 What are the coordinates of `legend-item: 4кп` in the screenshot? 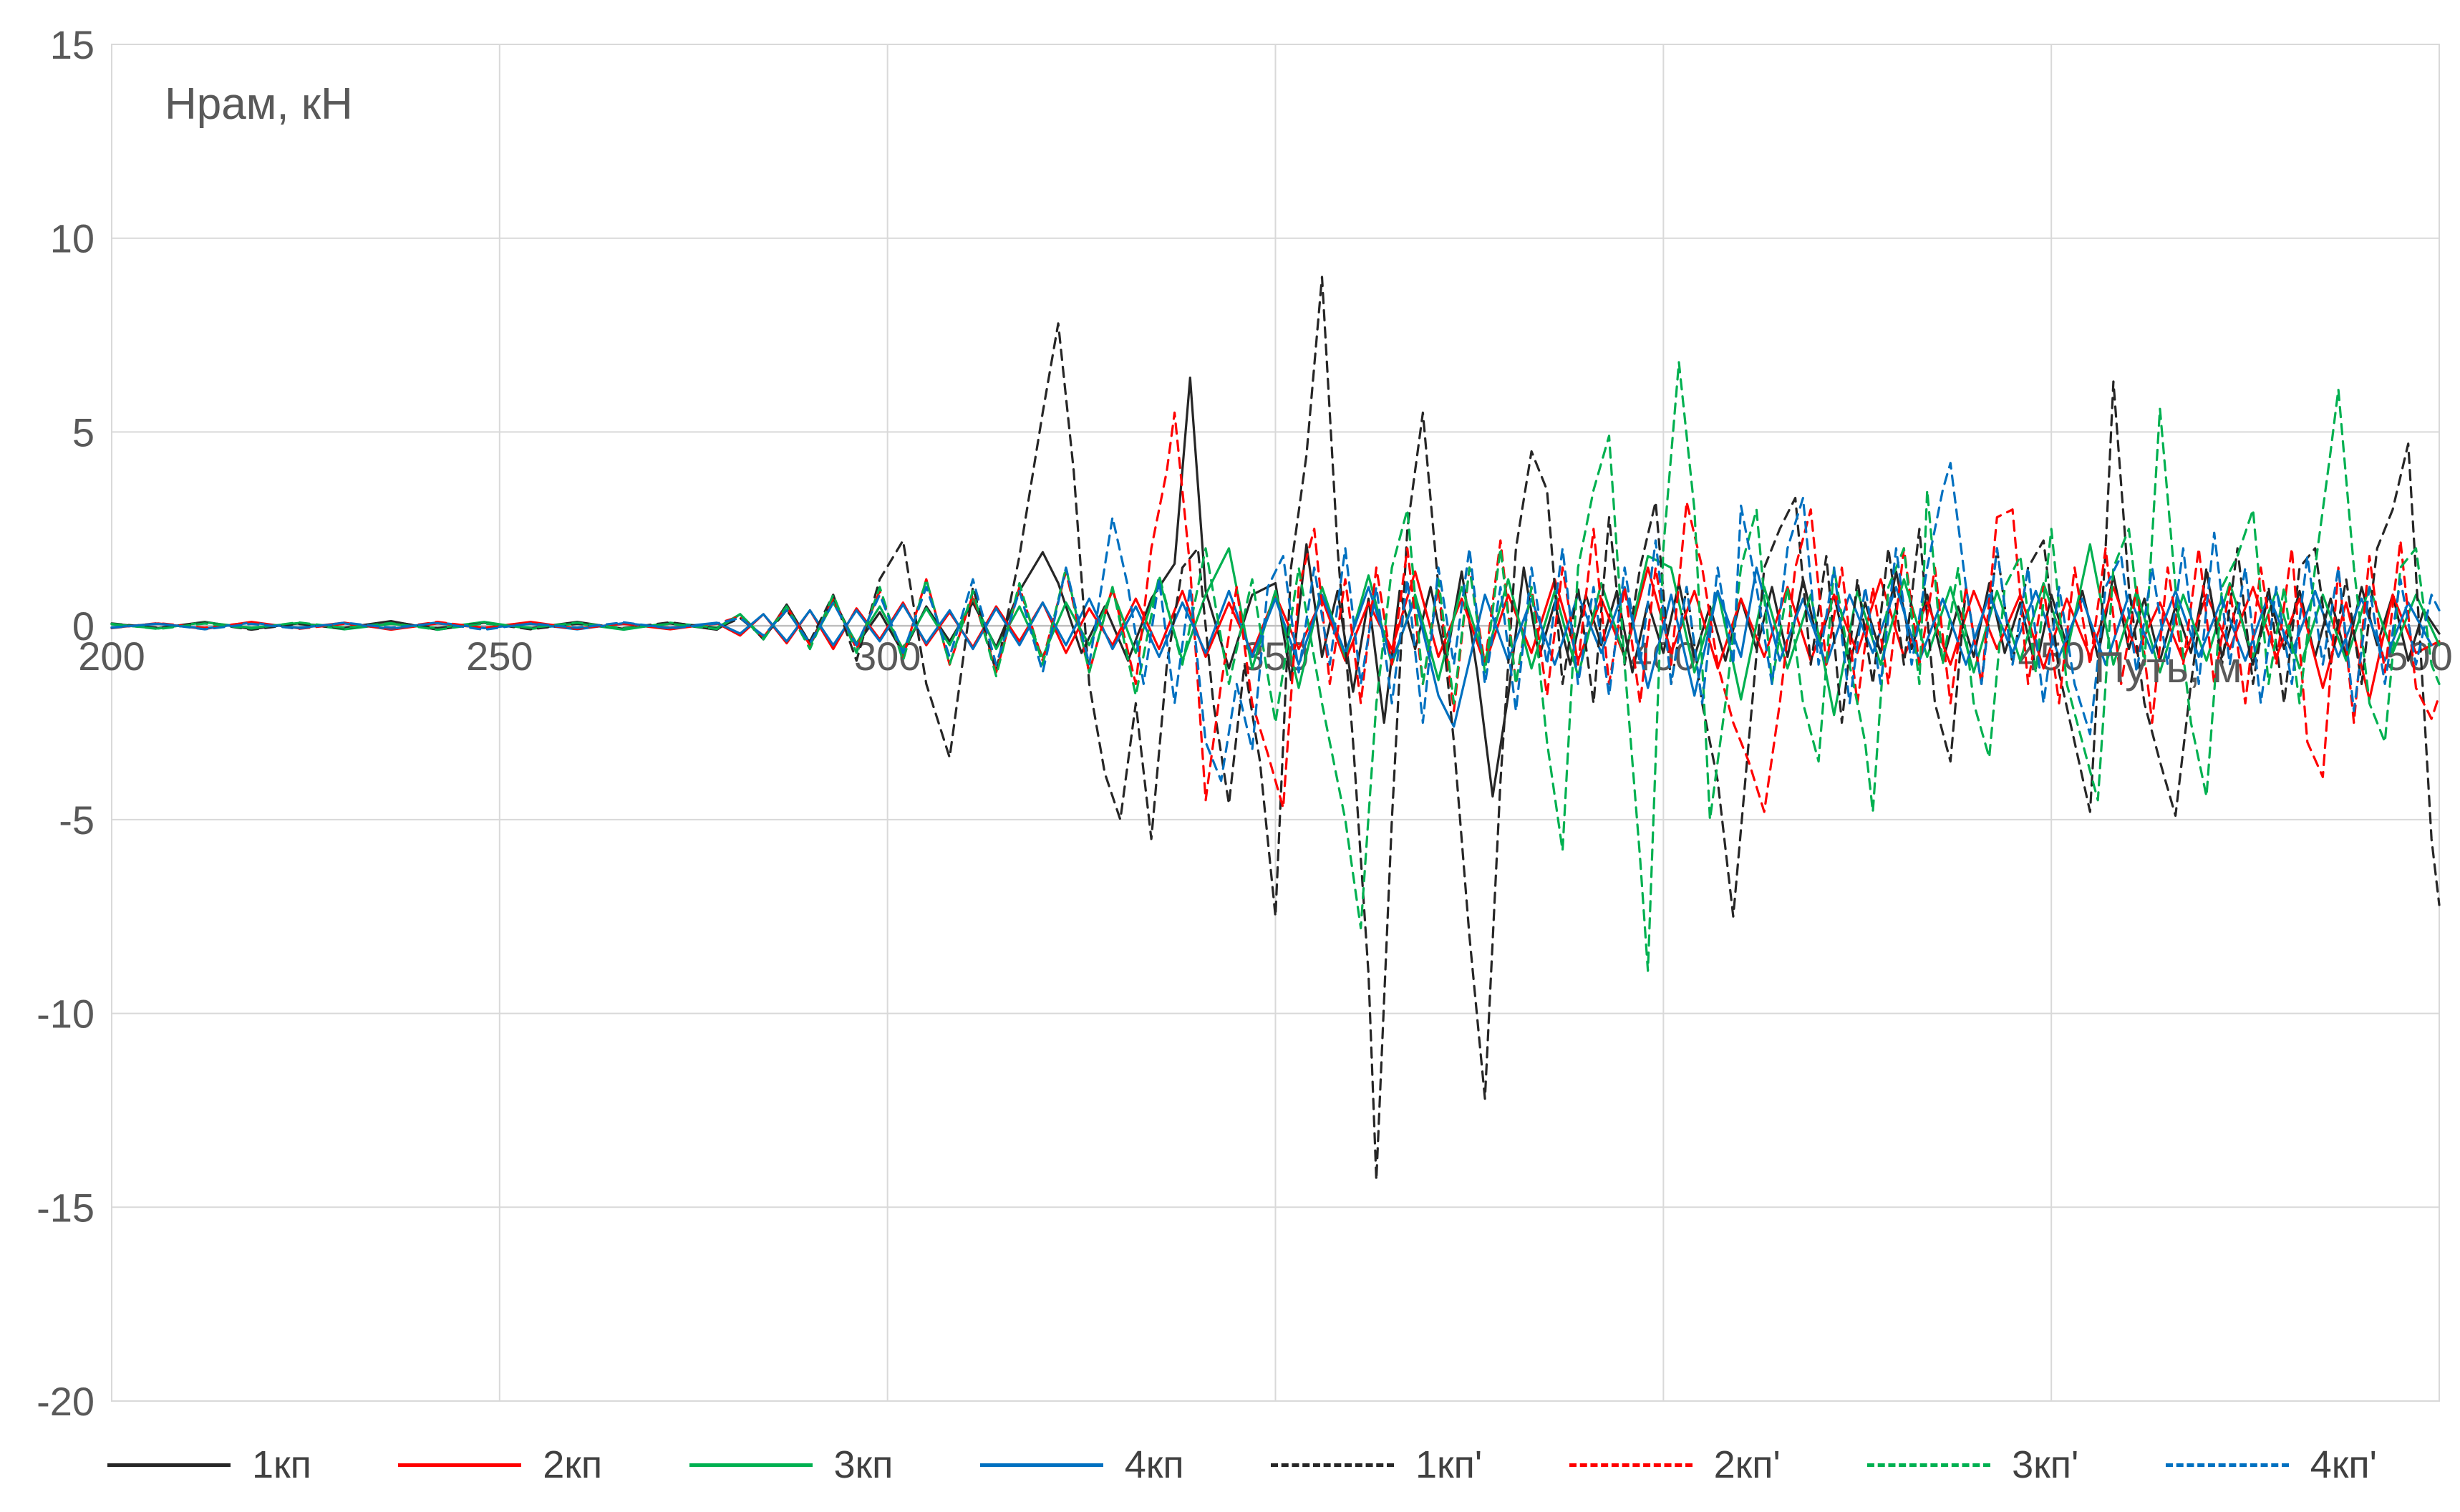 It's located at (1081, 1464).